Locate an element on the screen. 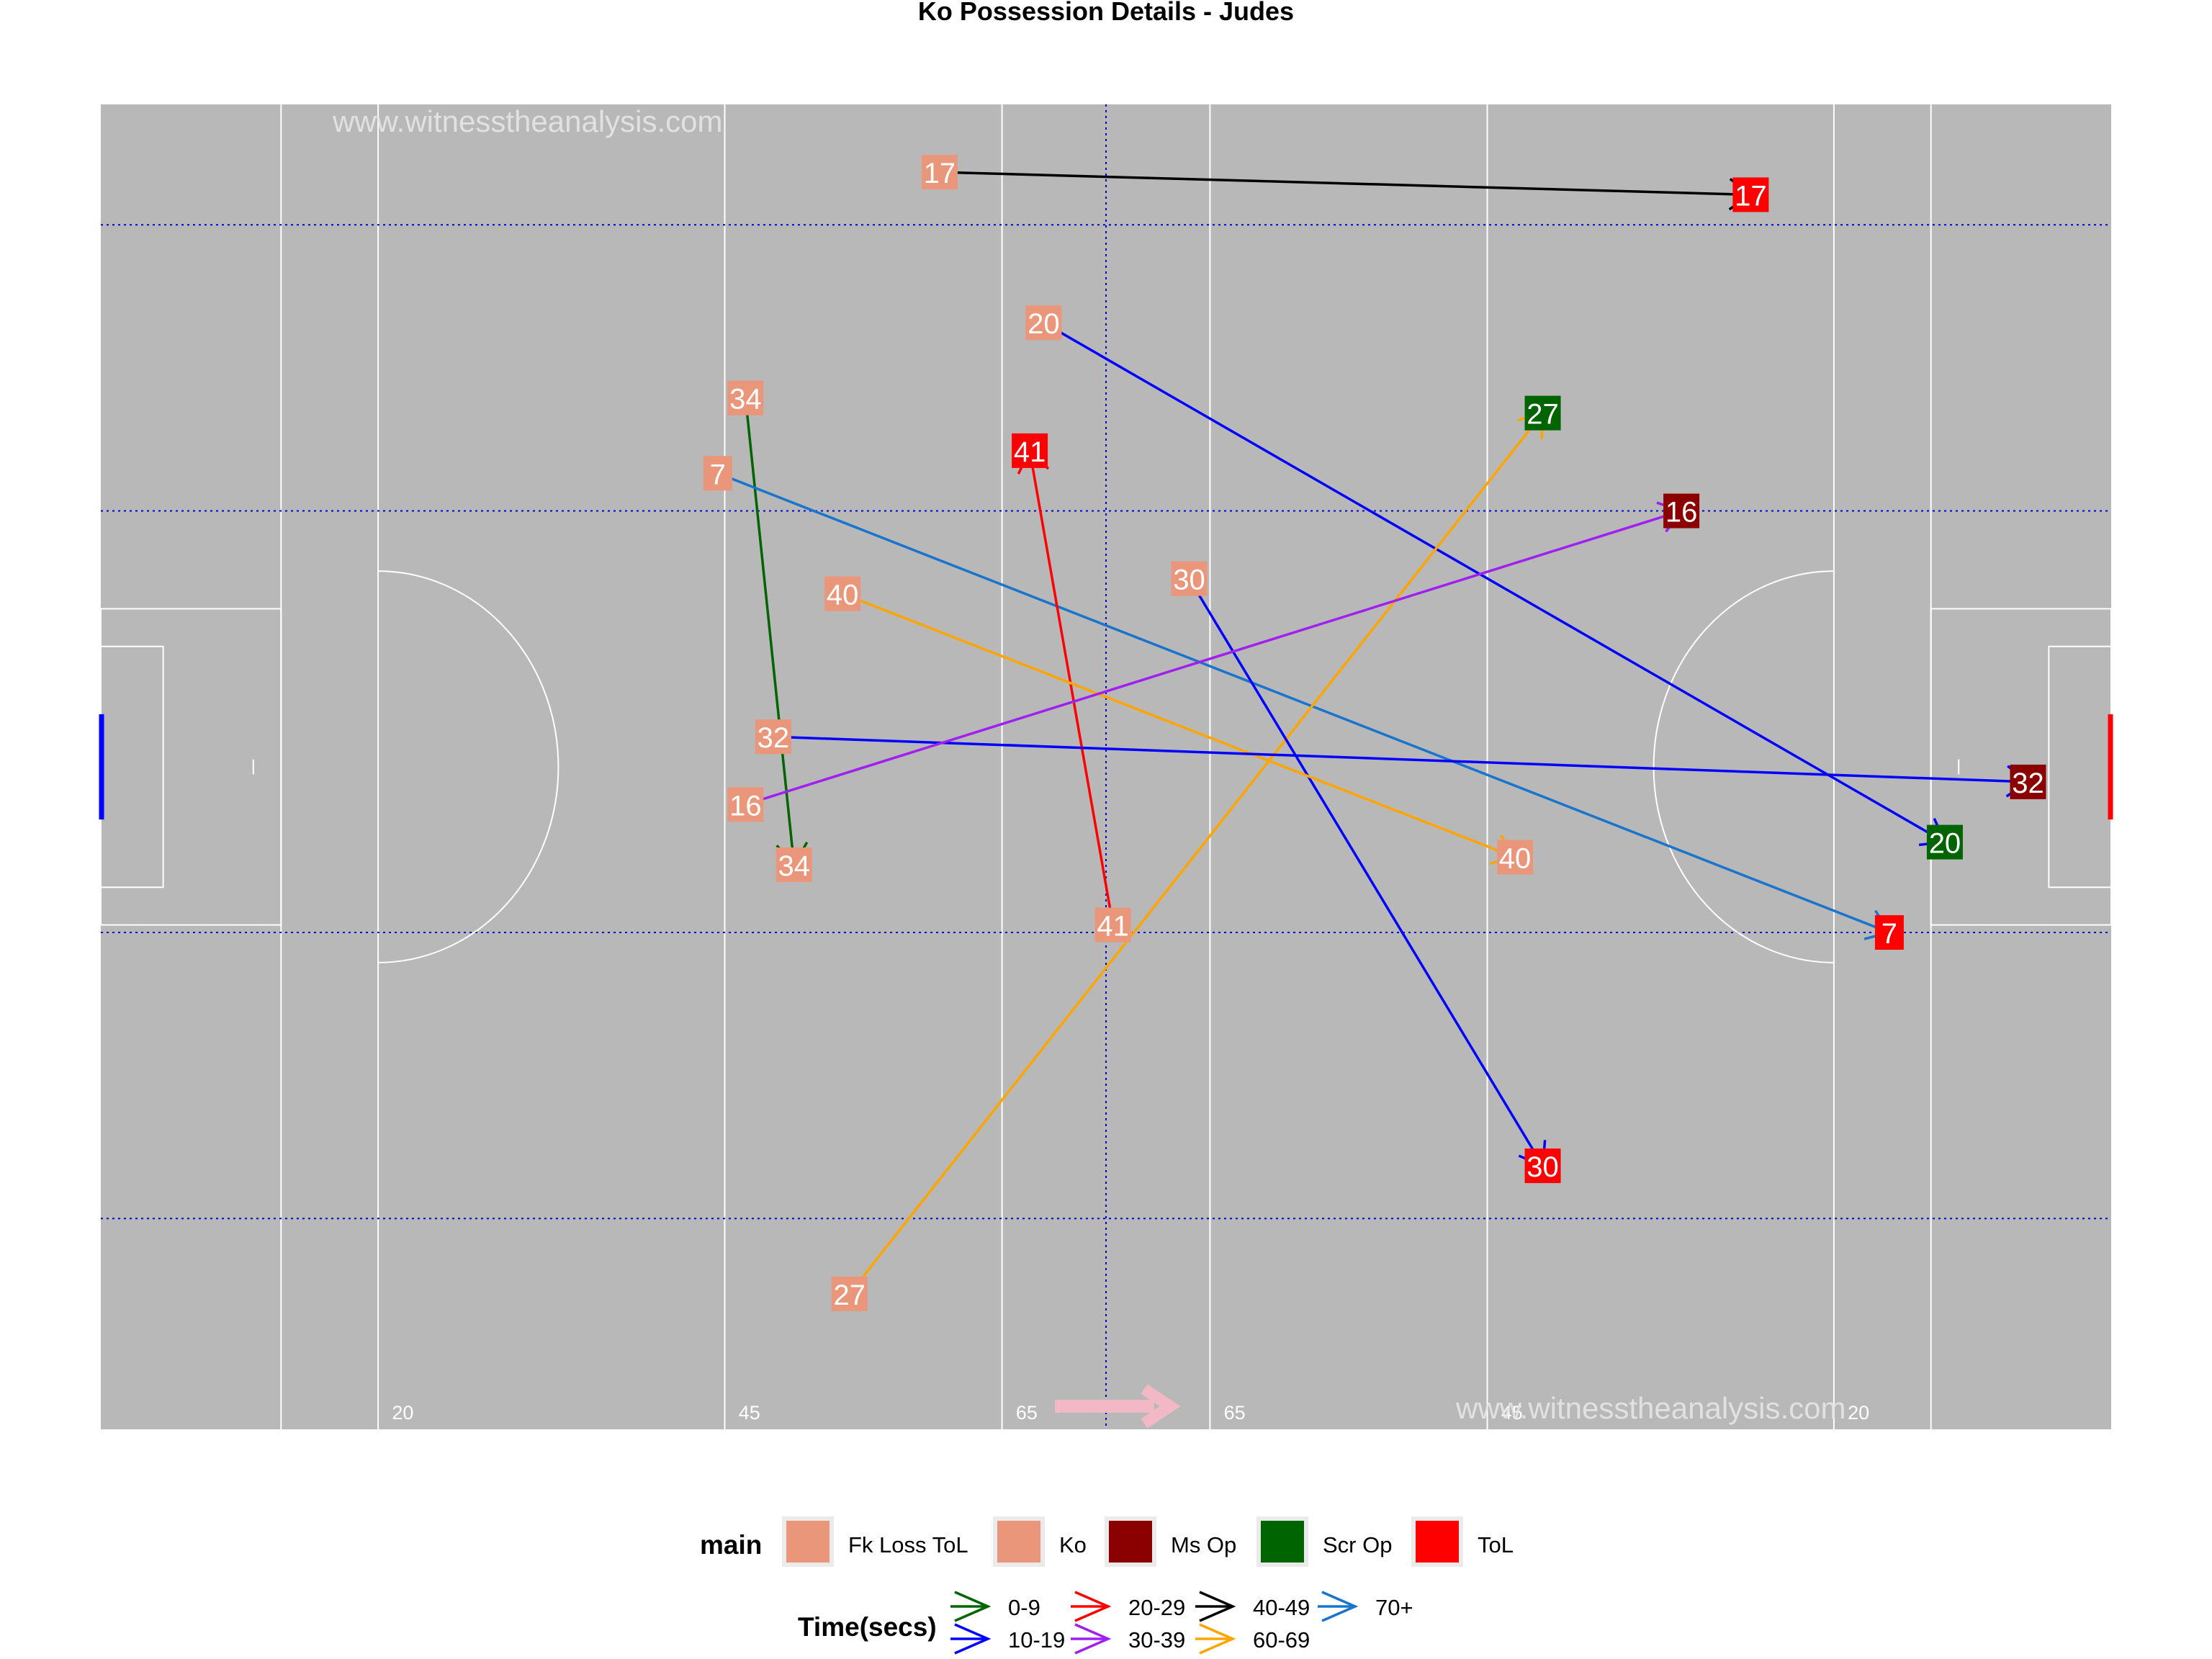 The width and height of the screenshot is (2212, 1659). legend-main-label: Scr Op is located at coordinates (1357, 1544).